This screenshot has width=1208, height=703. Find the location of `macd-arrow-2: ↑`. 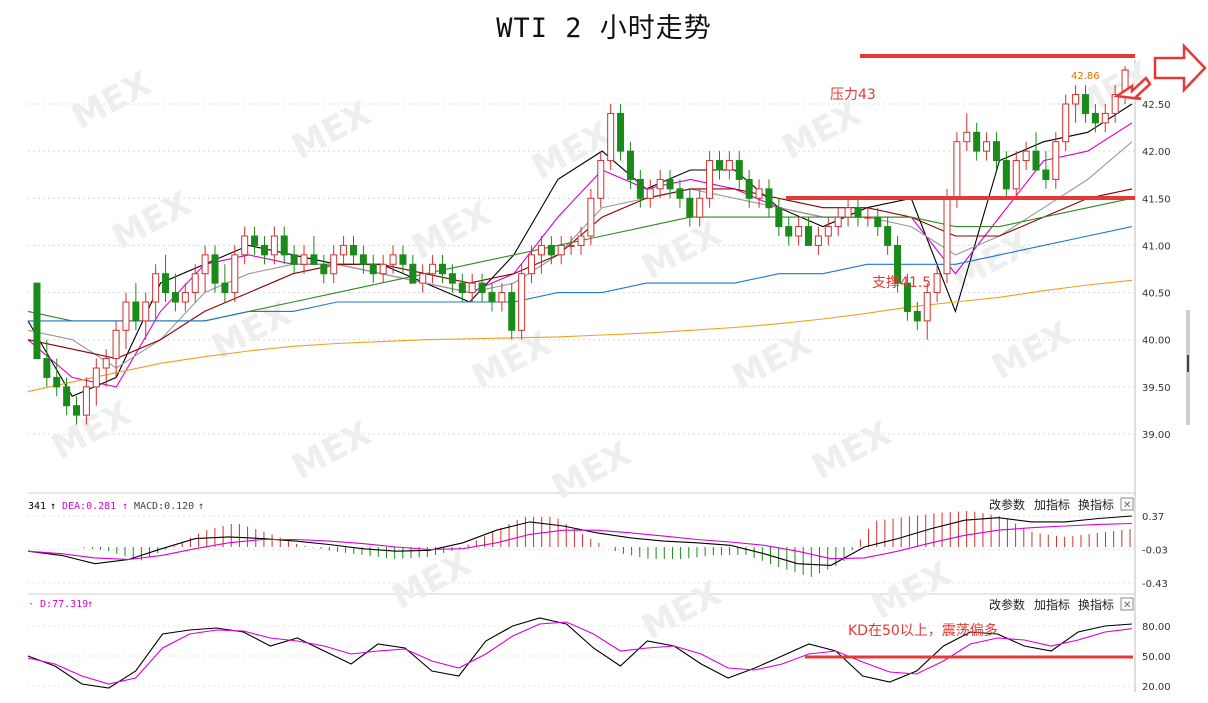

macd-arrow-2: ↑ is located at coordinates (125, 506).